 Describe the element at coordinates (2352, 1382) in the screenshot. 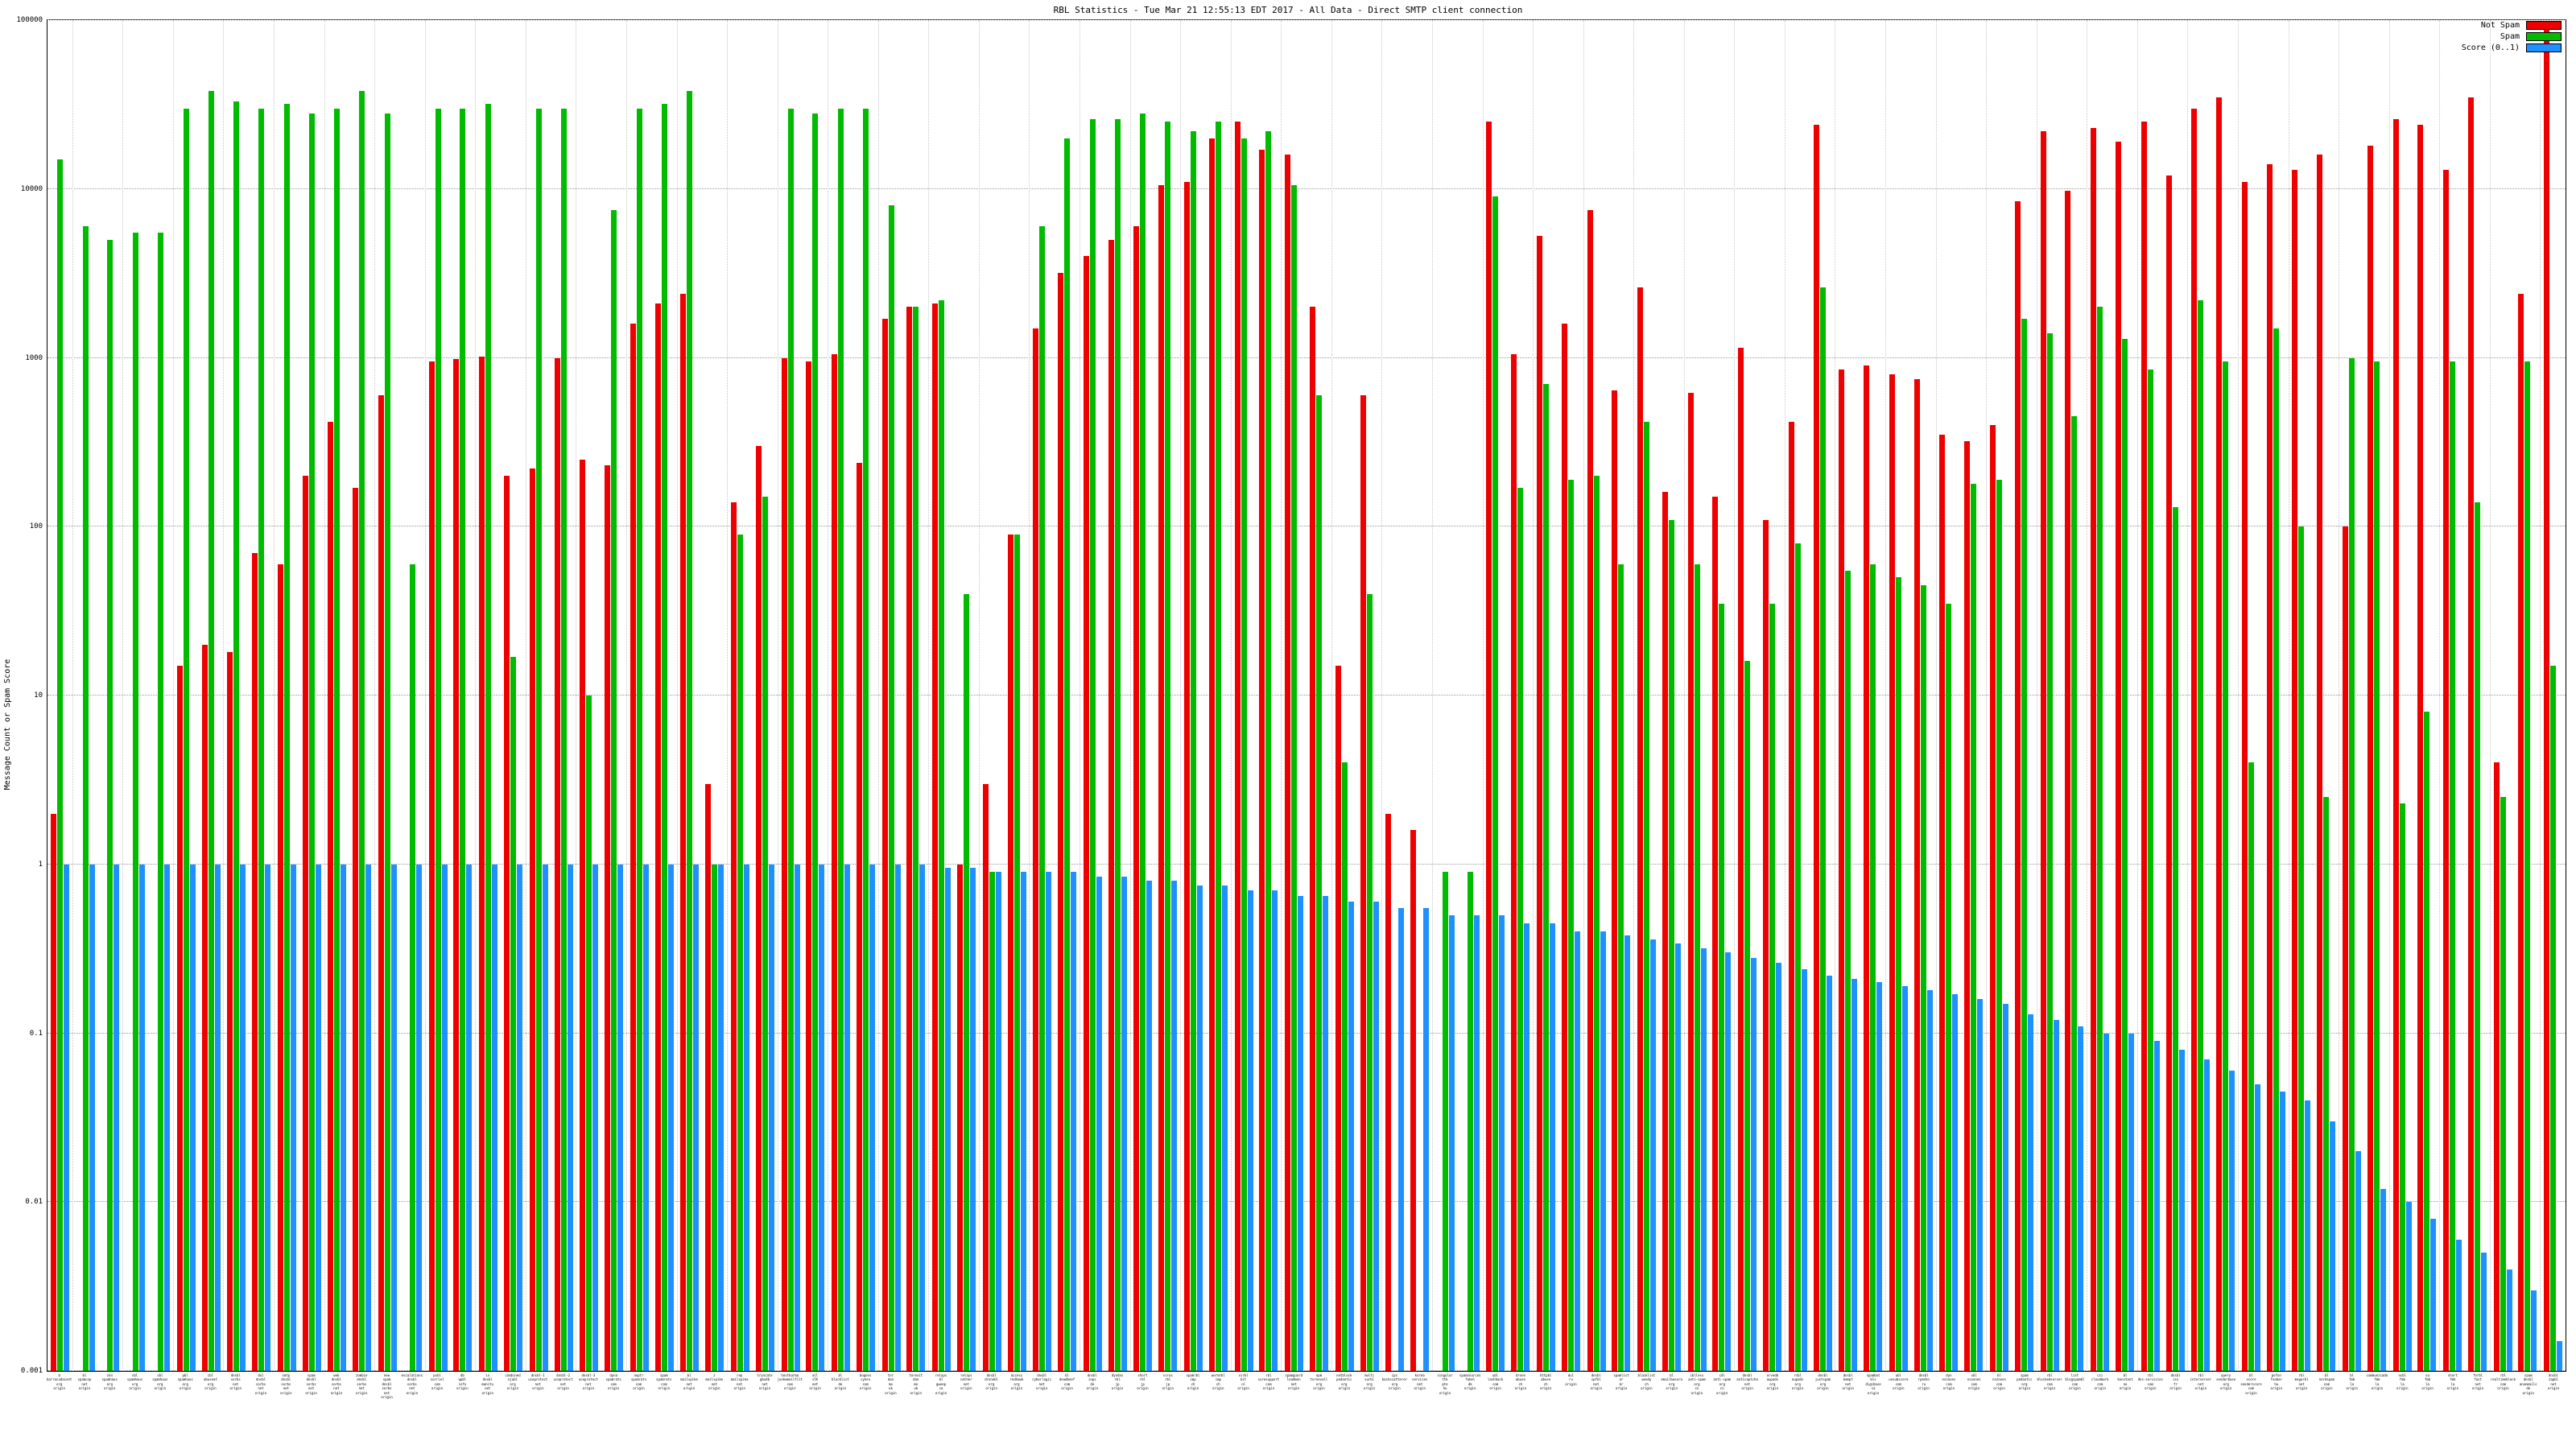

I see `x-tick-label: bl fmb la origin` at that location.